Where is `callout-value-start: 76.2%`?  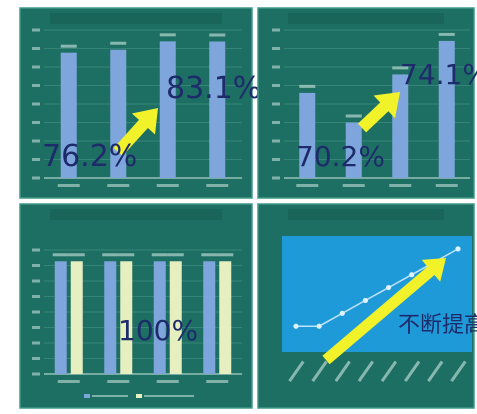
callout-value-start: 76.2% is located at coordinates (89, 156).